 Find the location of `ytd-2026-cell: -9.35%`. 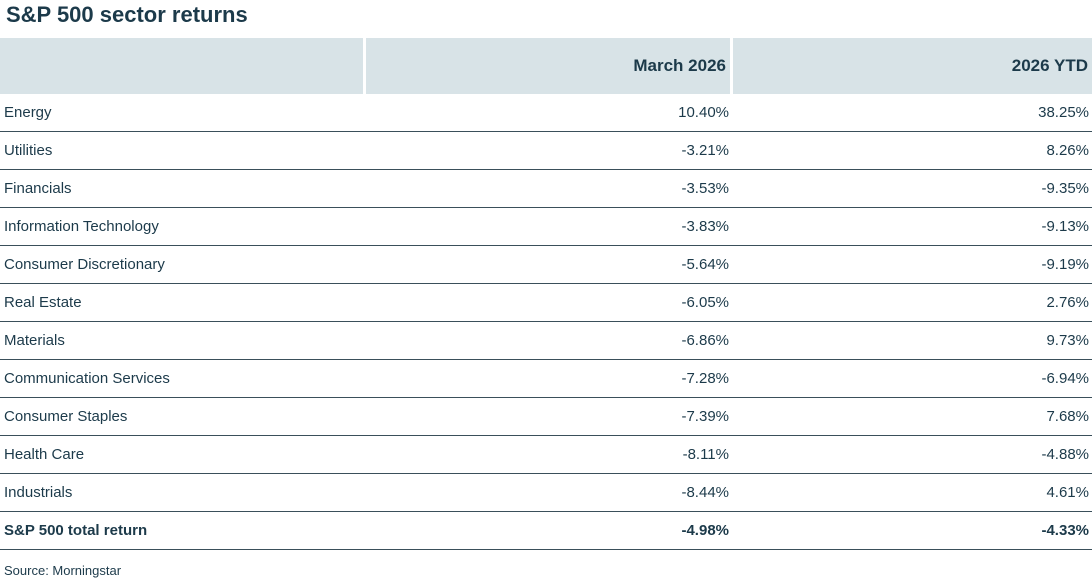

ytd-2026-cell: -9.35% is located at coordinates (1065, 188).